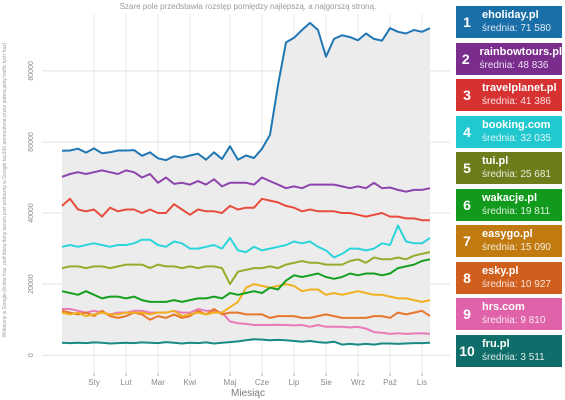  What do you see at coordinates (514, 320) in the screenshot?
I see `legend-average: średnia: 9 810` at bounding box center [514, 320].